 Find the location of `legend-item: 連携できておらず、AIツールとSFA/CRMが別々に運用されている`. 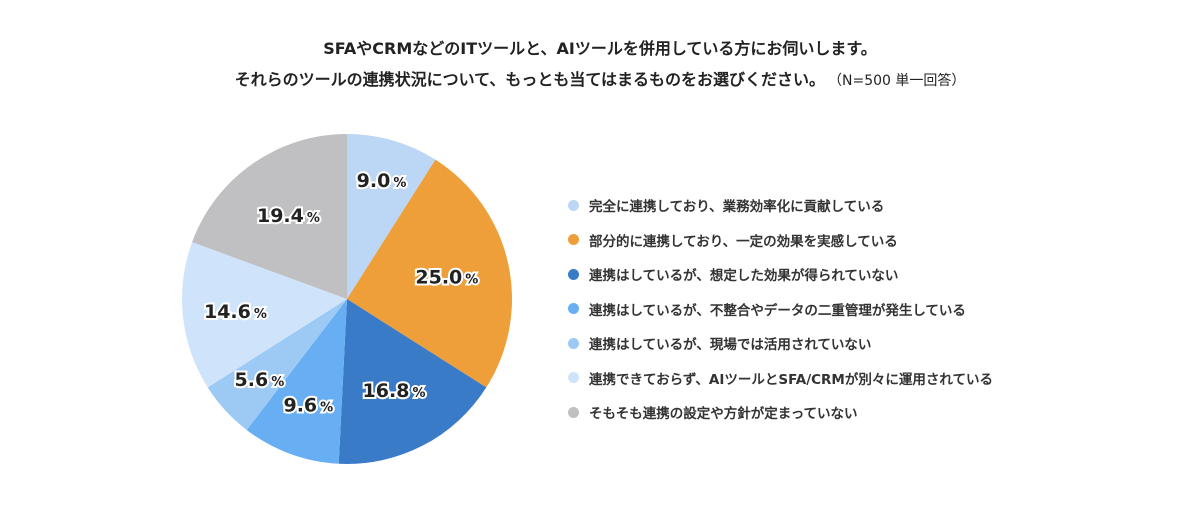

legend-item: 連携できておらず、AIツールとSFA/CRMが別々に運用されている is located at coordinates (780, 378).